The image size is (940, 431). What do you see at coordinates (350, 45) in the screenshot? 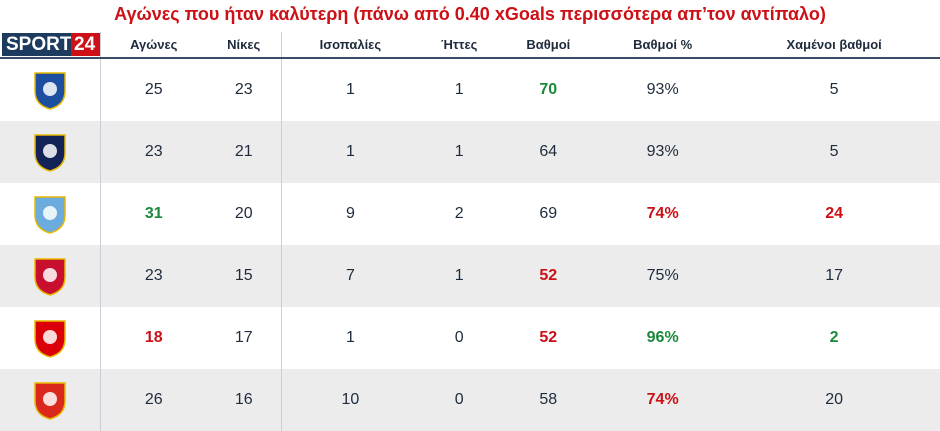
I see `column-header: Ισοπαλίες` at bounding box center [350, 45].